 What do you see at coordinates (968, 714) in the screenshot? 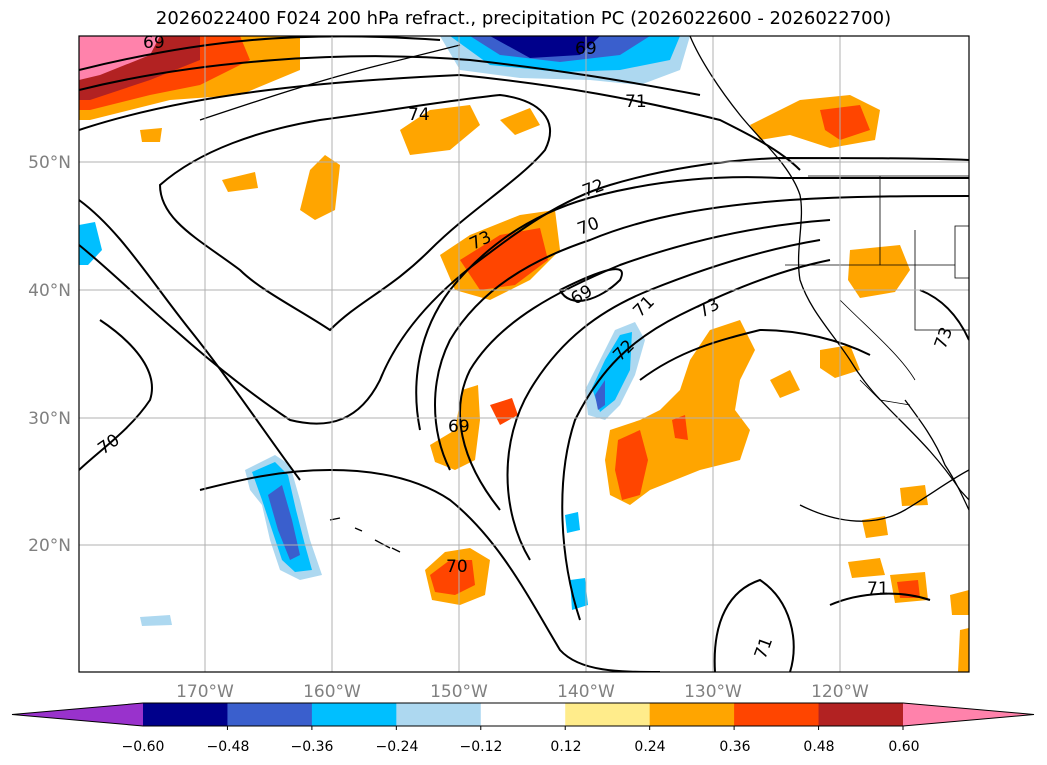
I see `colorbar-extend-high` at bounding box center [968, 714].